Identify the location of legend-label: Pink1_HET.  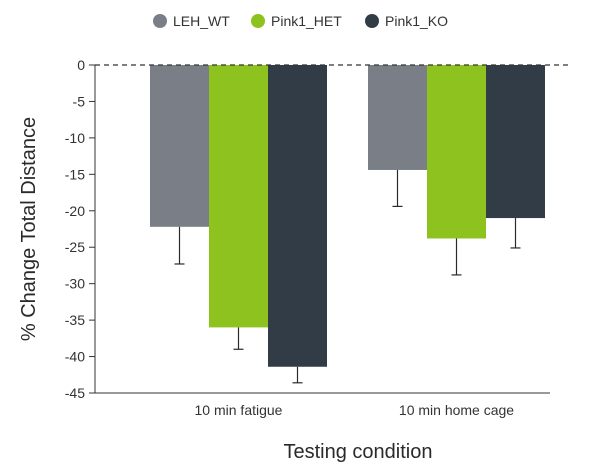
(306, 21).